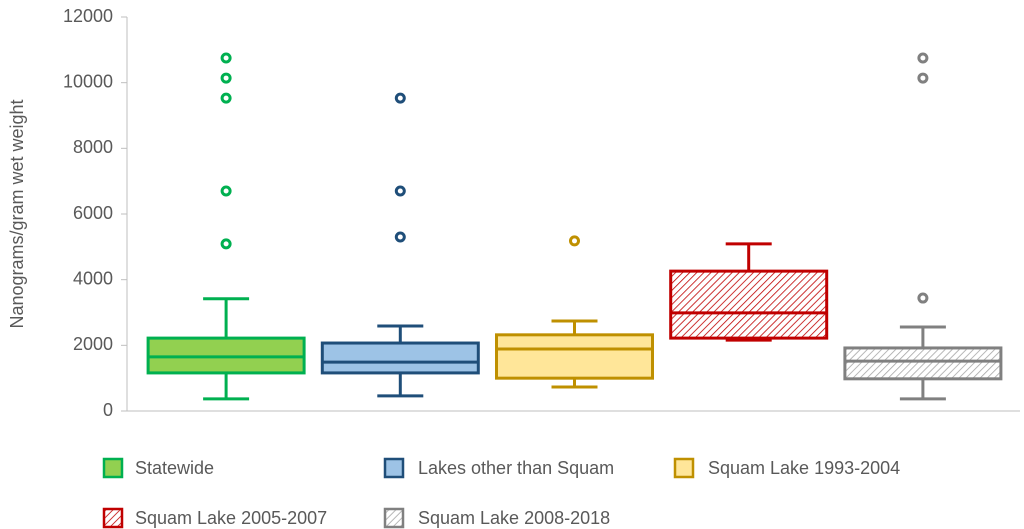 The height and width of the screenshot is (529, 1024). What do you see at coordinates (88, 16) in the screenshot?
I see `y-tick-label: 12000` at bounding box center [88, 16].